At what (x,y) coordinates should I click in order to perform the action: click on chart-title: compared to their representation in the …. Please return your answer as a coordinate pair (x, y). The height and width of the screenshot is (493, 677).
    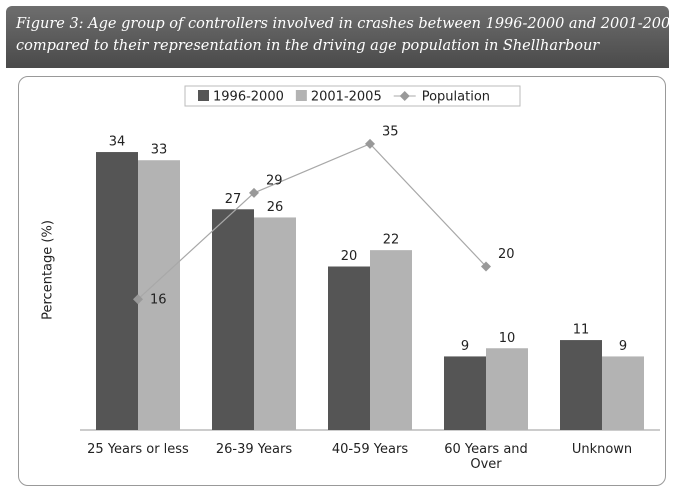
    Looking at the image, I should click on (308, 46).